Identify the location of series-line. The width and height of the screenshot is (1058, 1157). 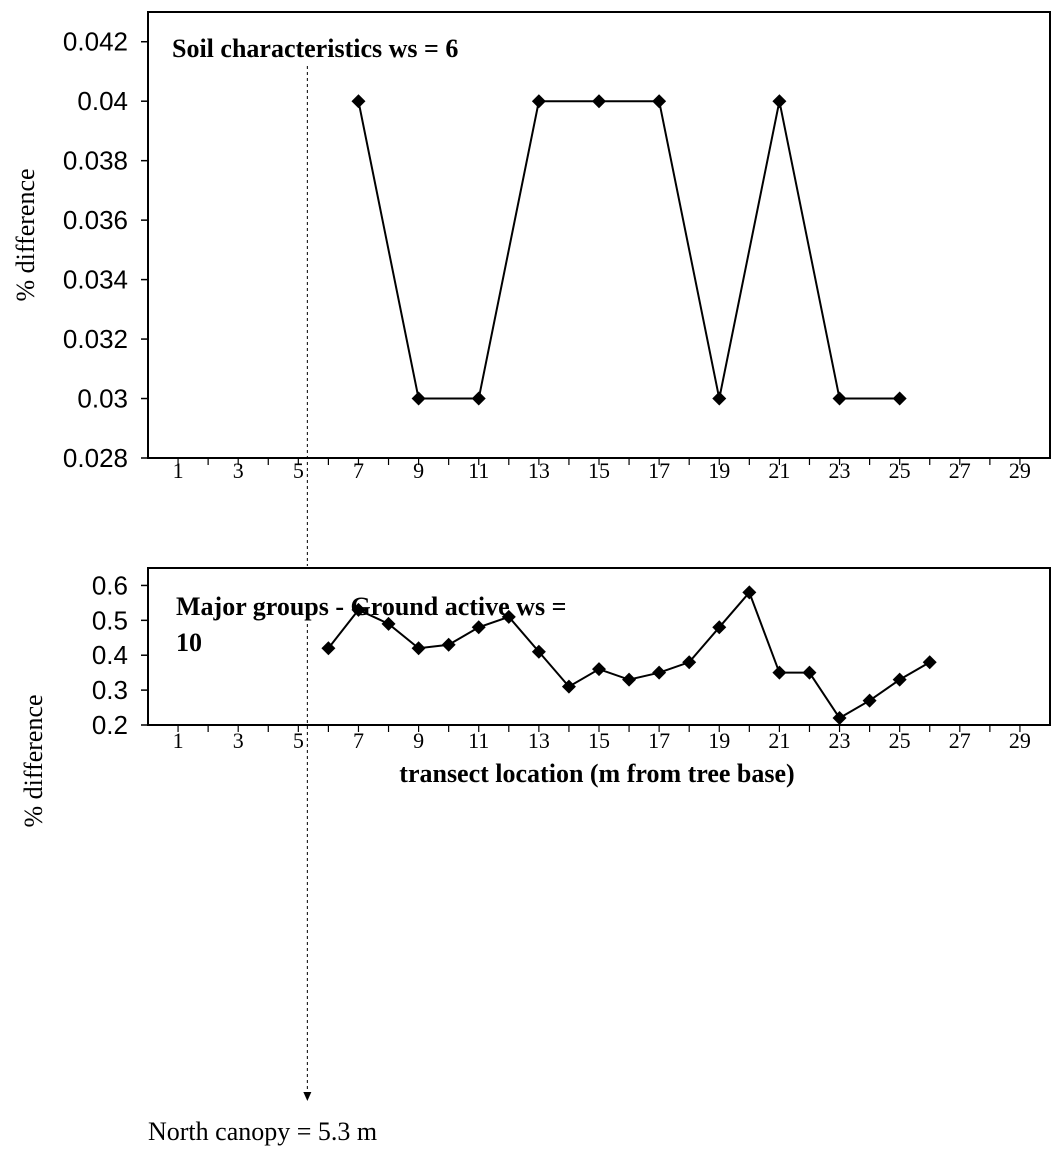
(628, 250).